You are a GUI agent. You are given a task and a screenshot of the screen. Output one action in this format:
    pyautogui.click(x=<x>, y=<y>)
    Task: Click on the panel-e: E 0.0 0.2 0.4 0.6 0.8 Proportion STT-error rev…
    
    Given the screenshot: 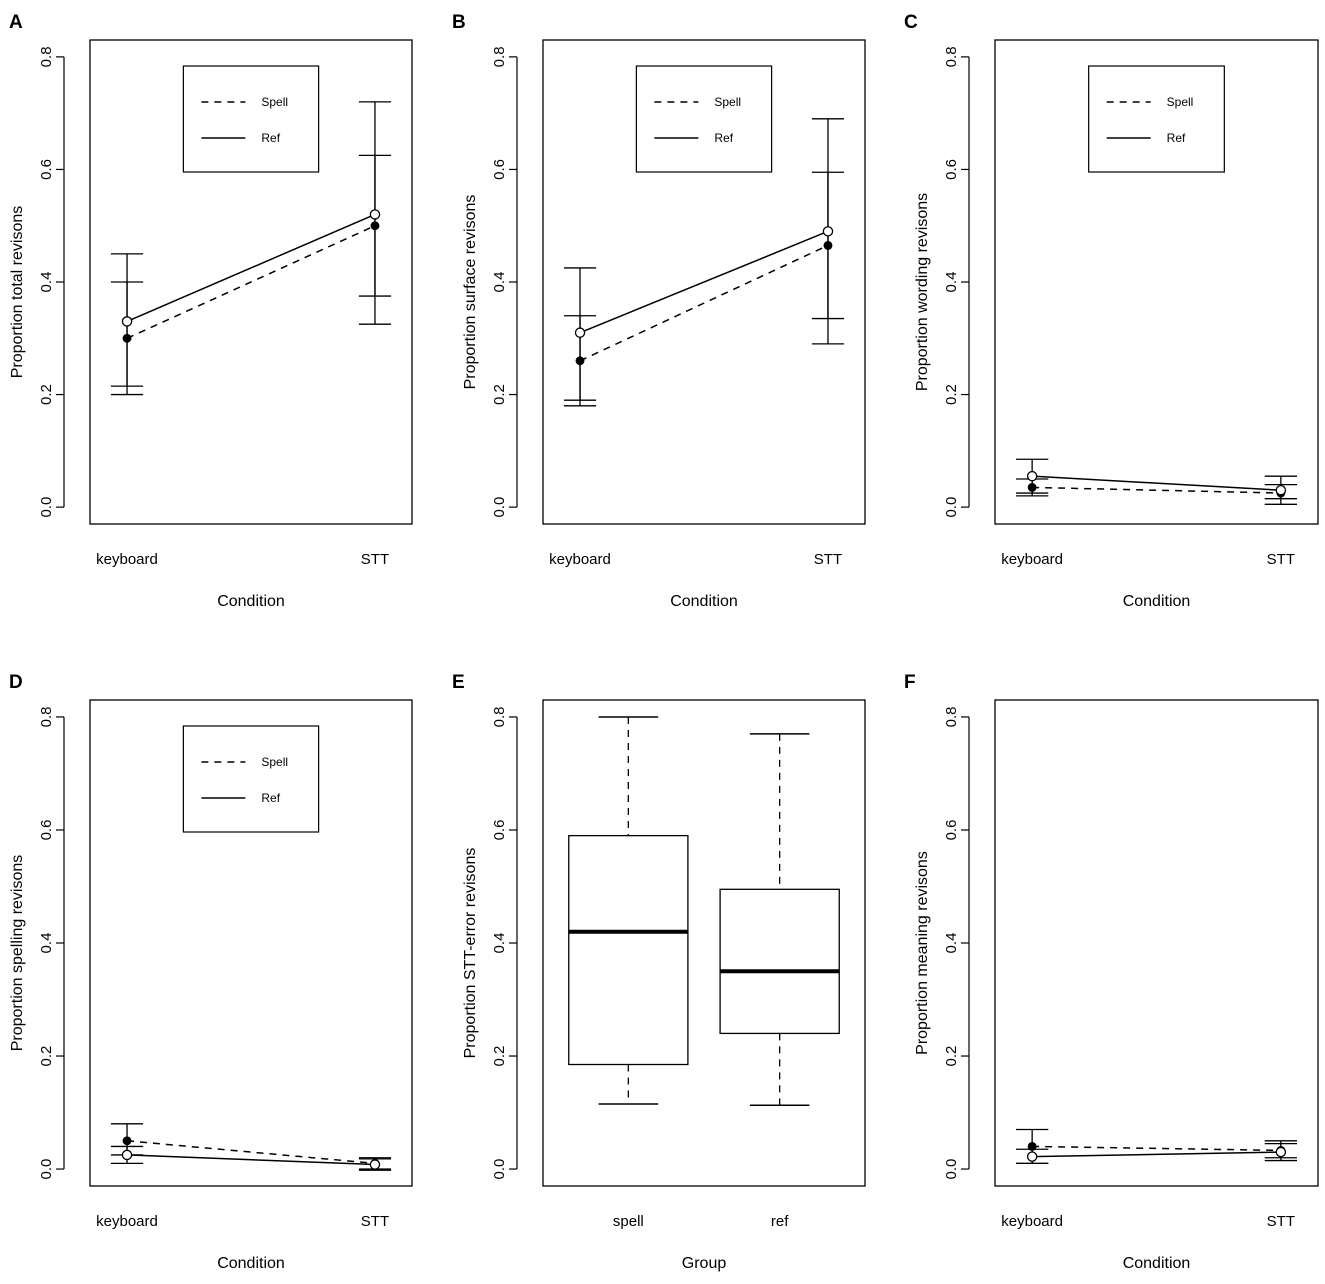 What is the action you would take?
    pyautogui.click(x=659, y=972)
    